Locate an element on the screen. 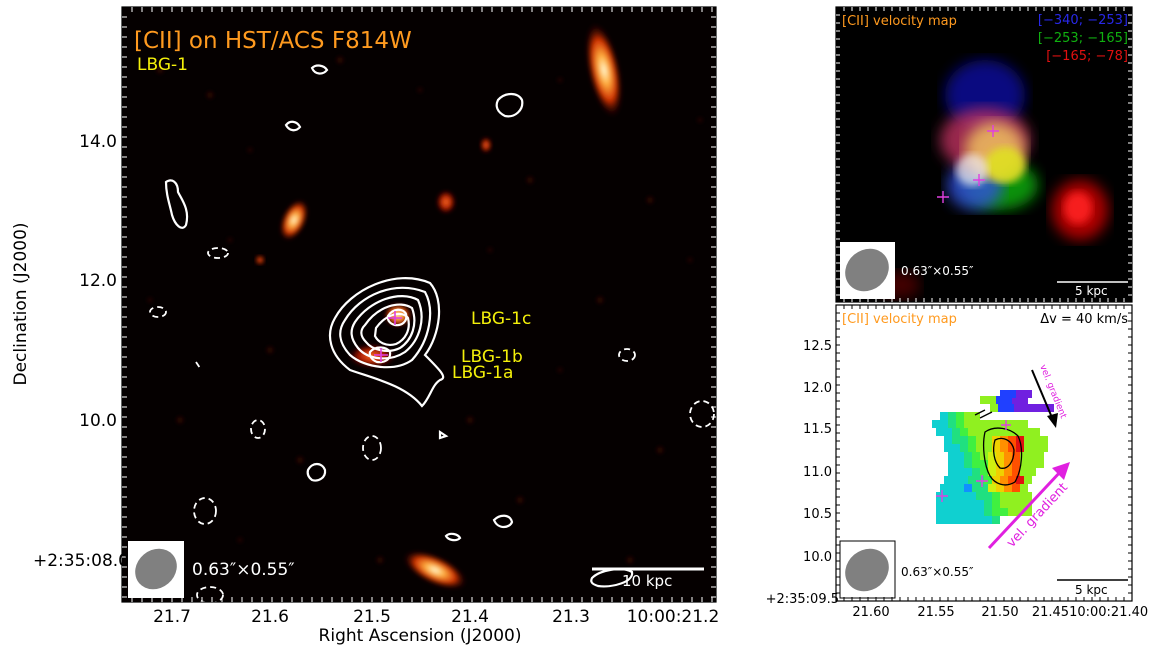 The image size is (1159, 647). vel-y-tick-label: 12.5 is located at coordinates (817, 346).